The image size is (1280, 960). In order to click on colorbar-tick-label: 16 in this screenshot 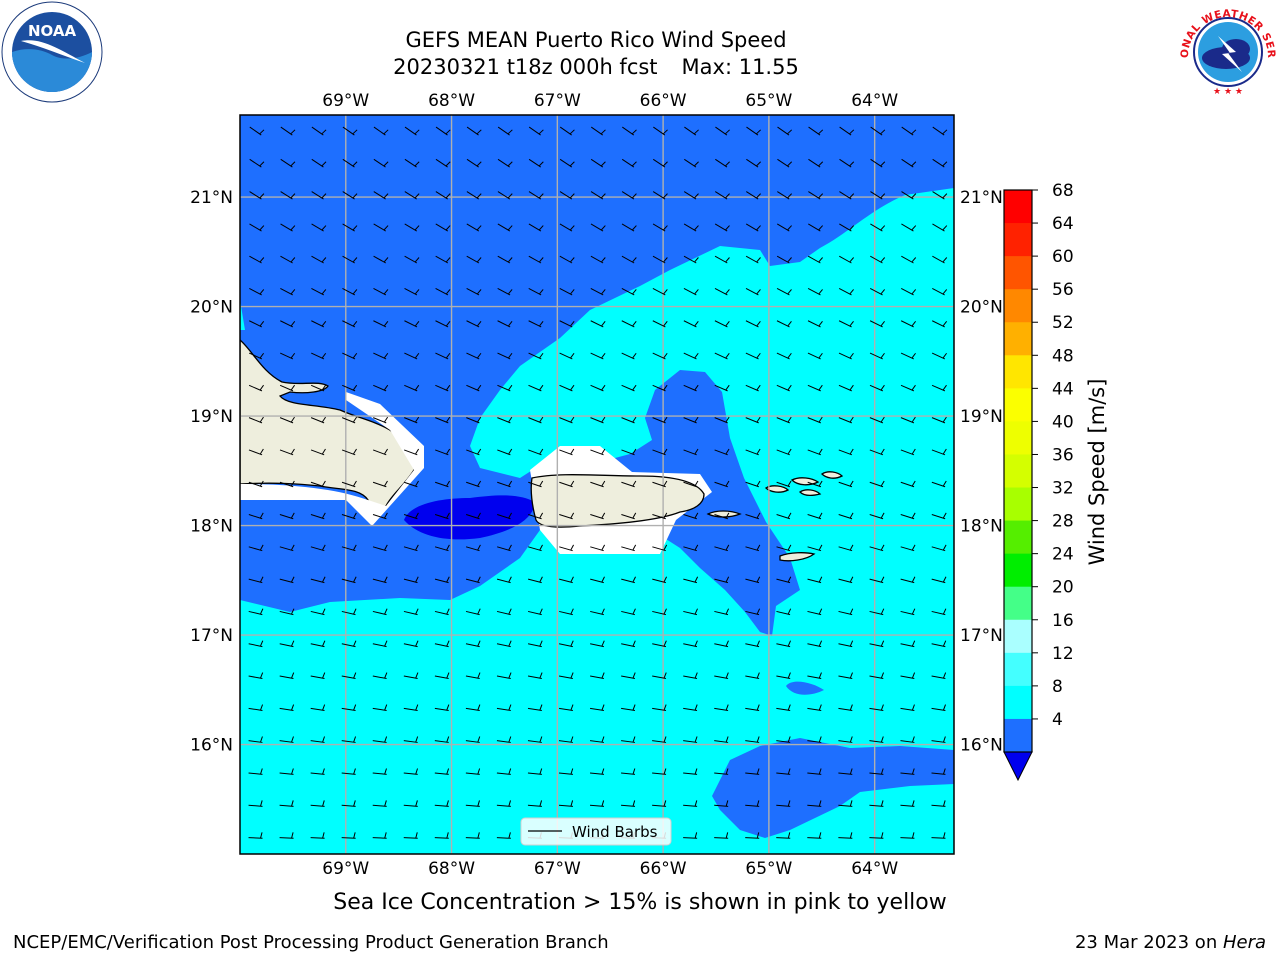, I will do `click(1063, 621)`.